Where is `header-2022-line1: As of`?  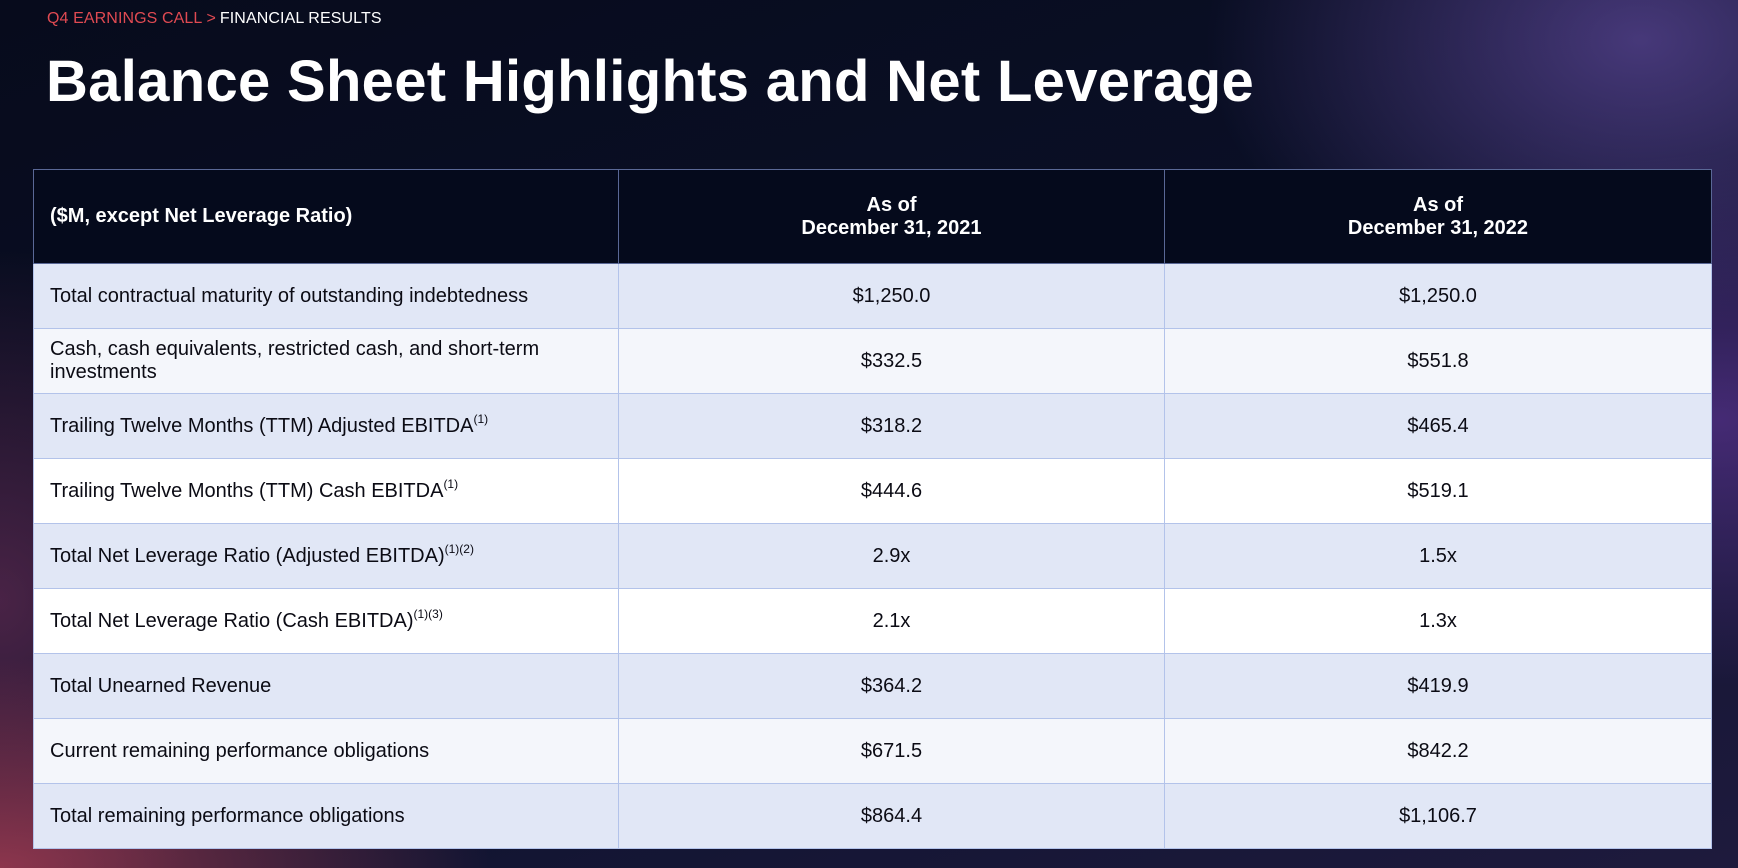 header-2022-line1: As of is located at coordinates (1438, 204).